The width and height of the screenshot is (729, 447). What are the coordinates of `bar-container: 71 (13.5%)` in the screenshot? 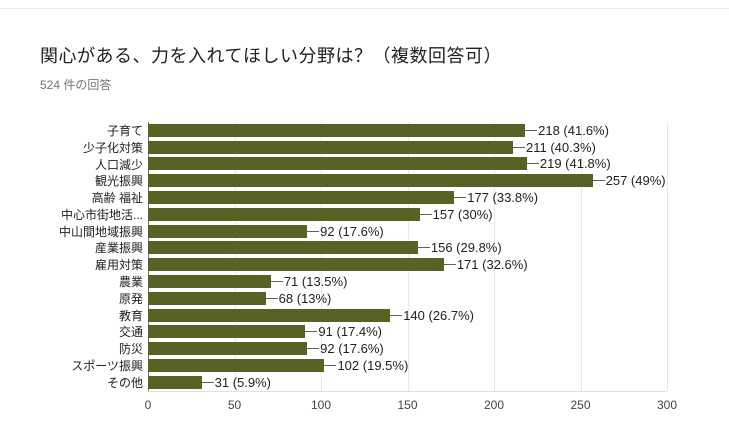 It's located at (247, 281).